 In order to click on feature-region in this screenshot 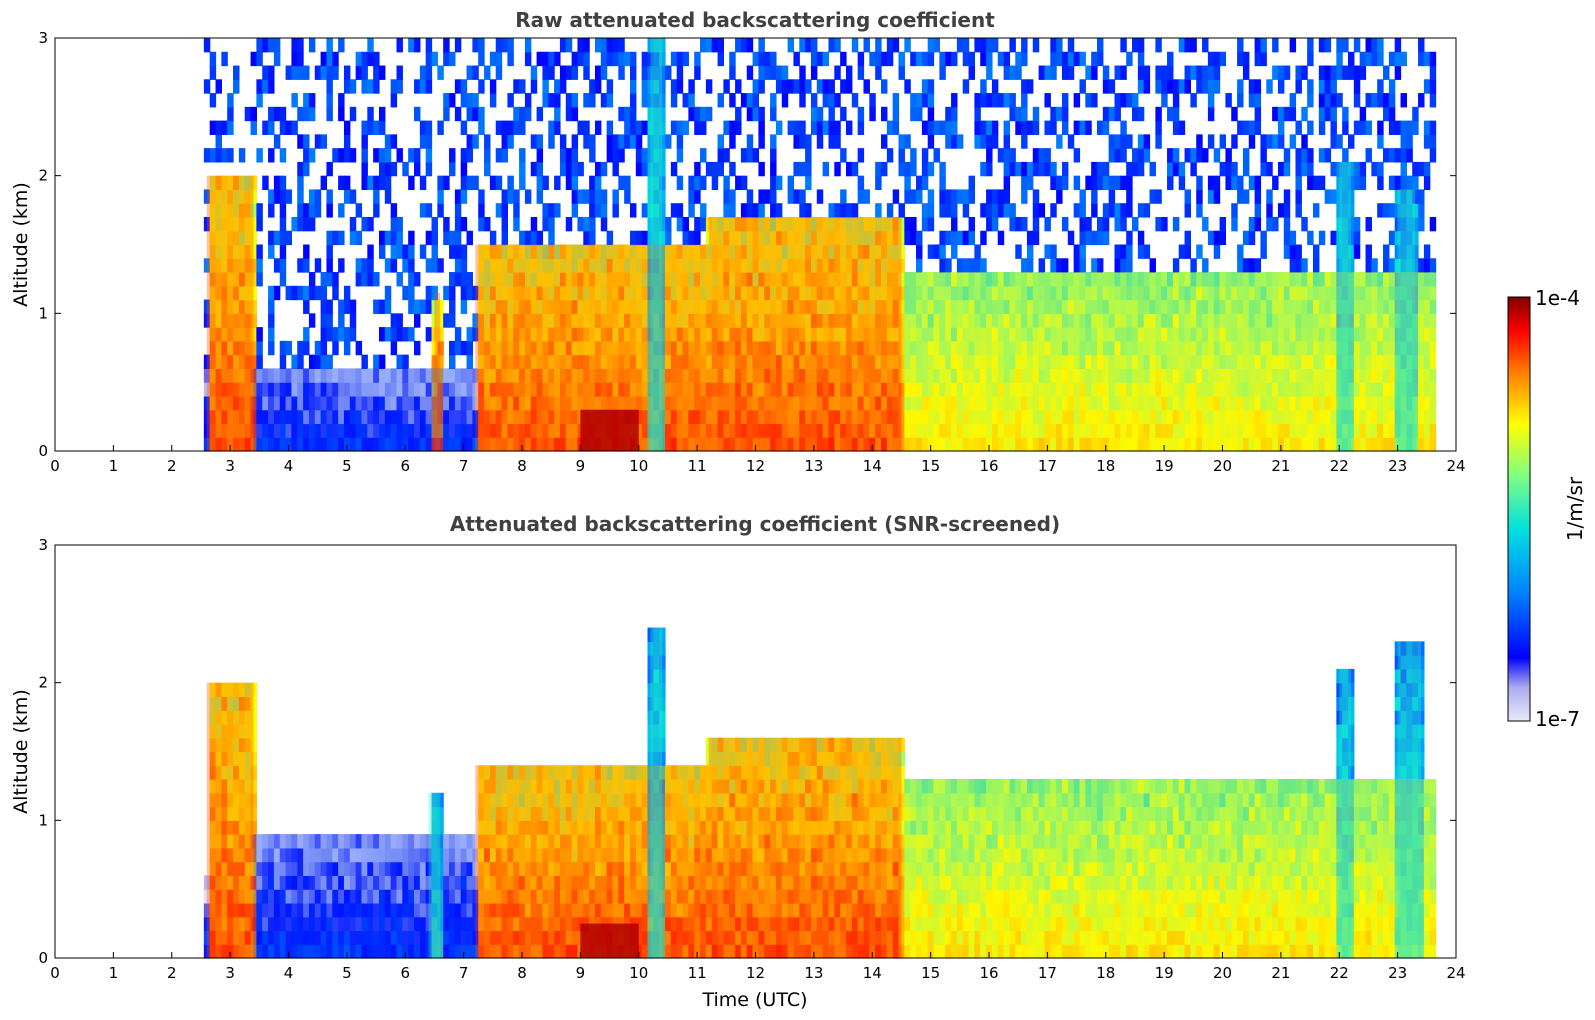, I will do `click(609, 430)`.